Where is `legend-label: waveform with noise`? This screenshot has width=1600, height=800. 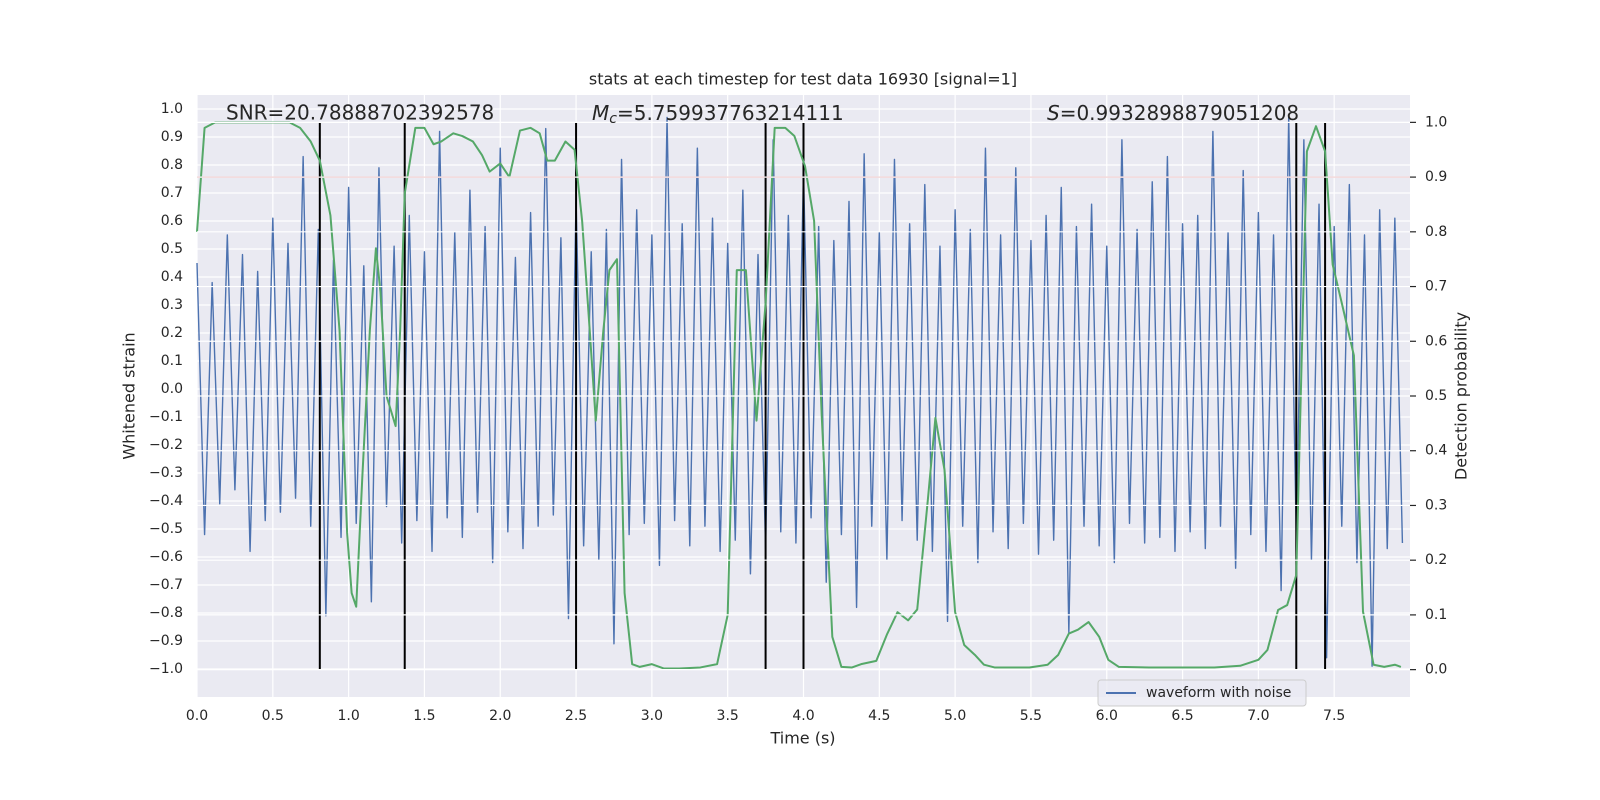 legend-label: waveform with noise is located at coordinates (1218, 693).